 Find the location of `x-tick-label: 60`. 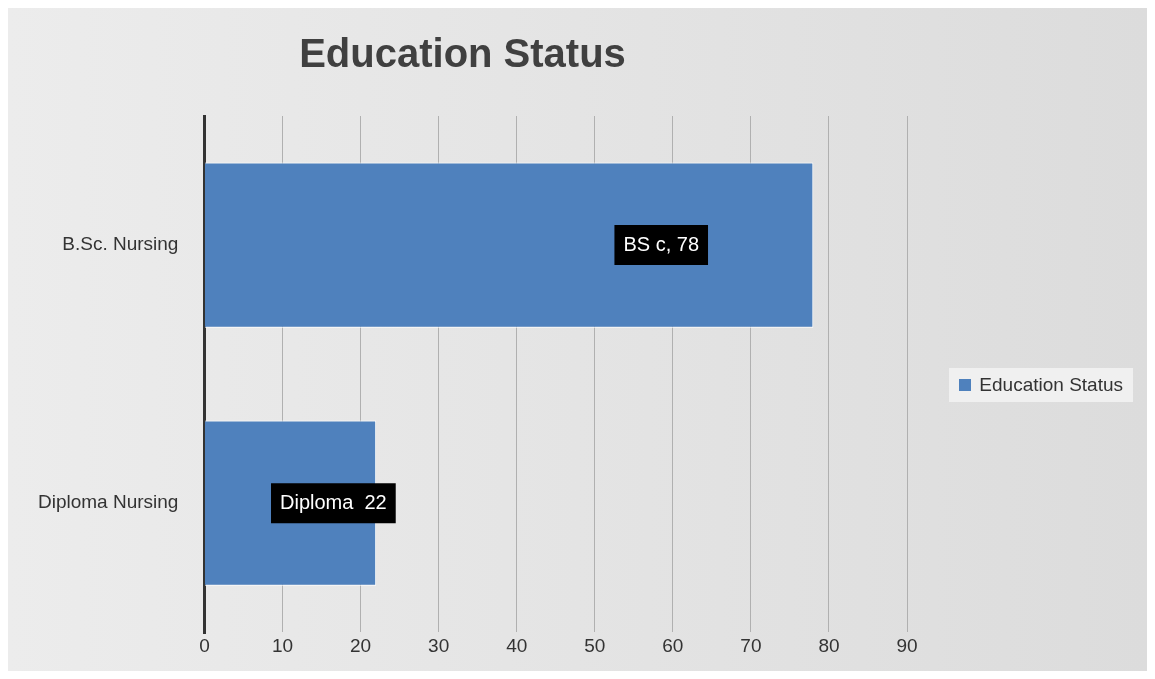

x-tick-label: 60 is located at coordinates (673, 645).